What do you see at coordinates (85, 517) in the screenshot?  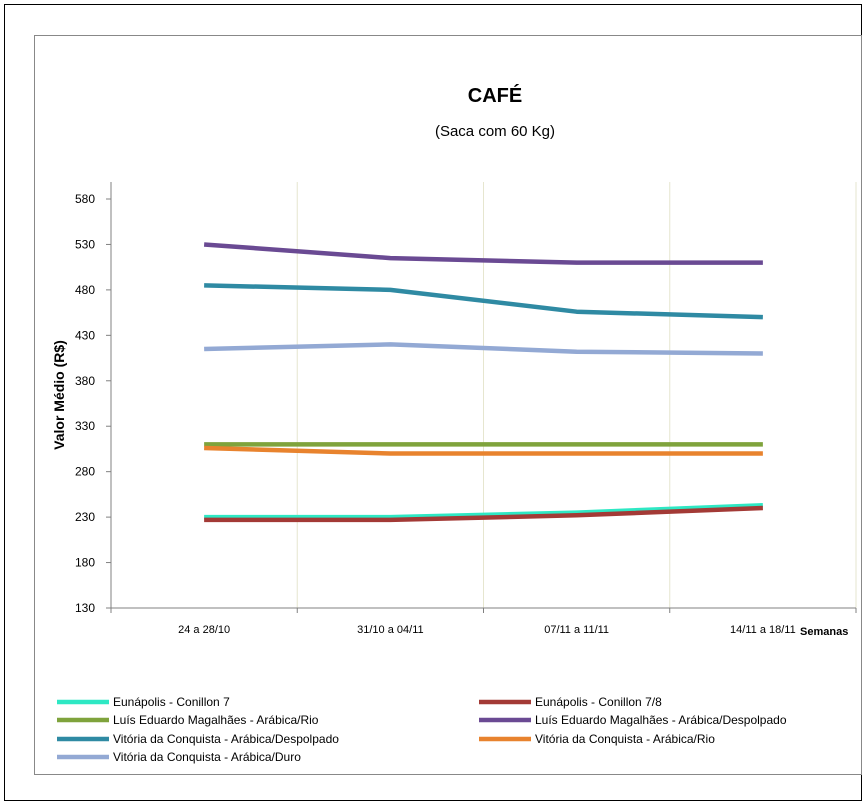 I see `y-tick-label: 230` at bounding box center [85, 517].